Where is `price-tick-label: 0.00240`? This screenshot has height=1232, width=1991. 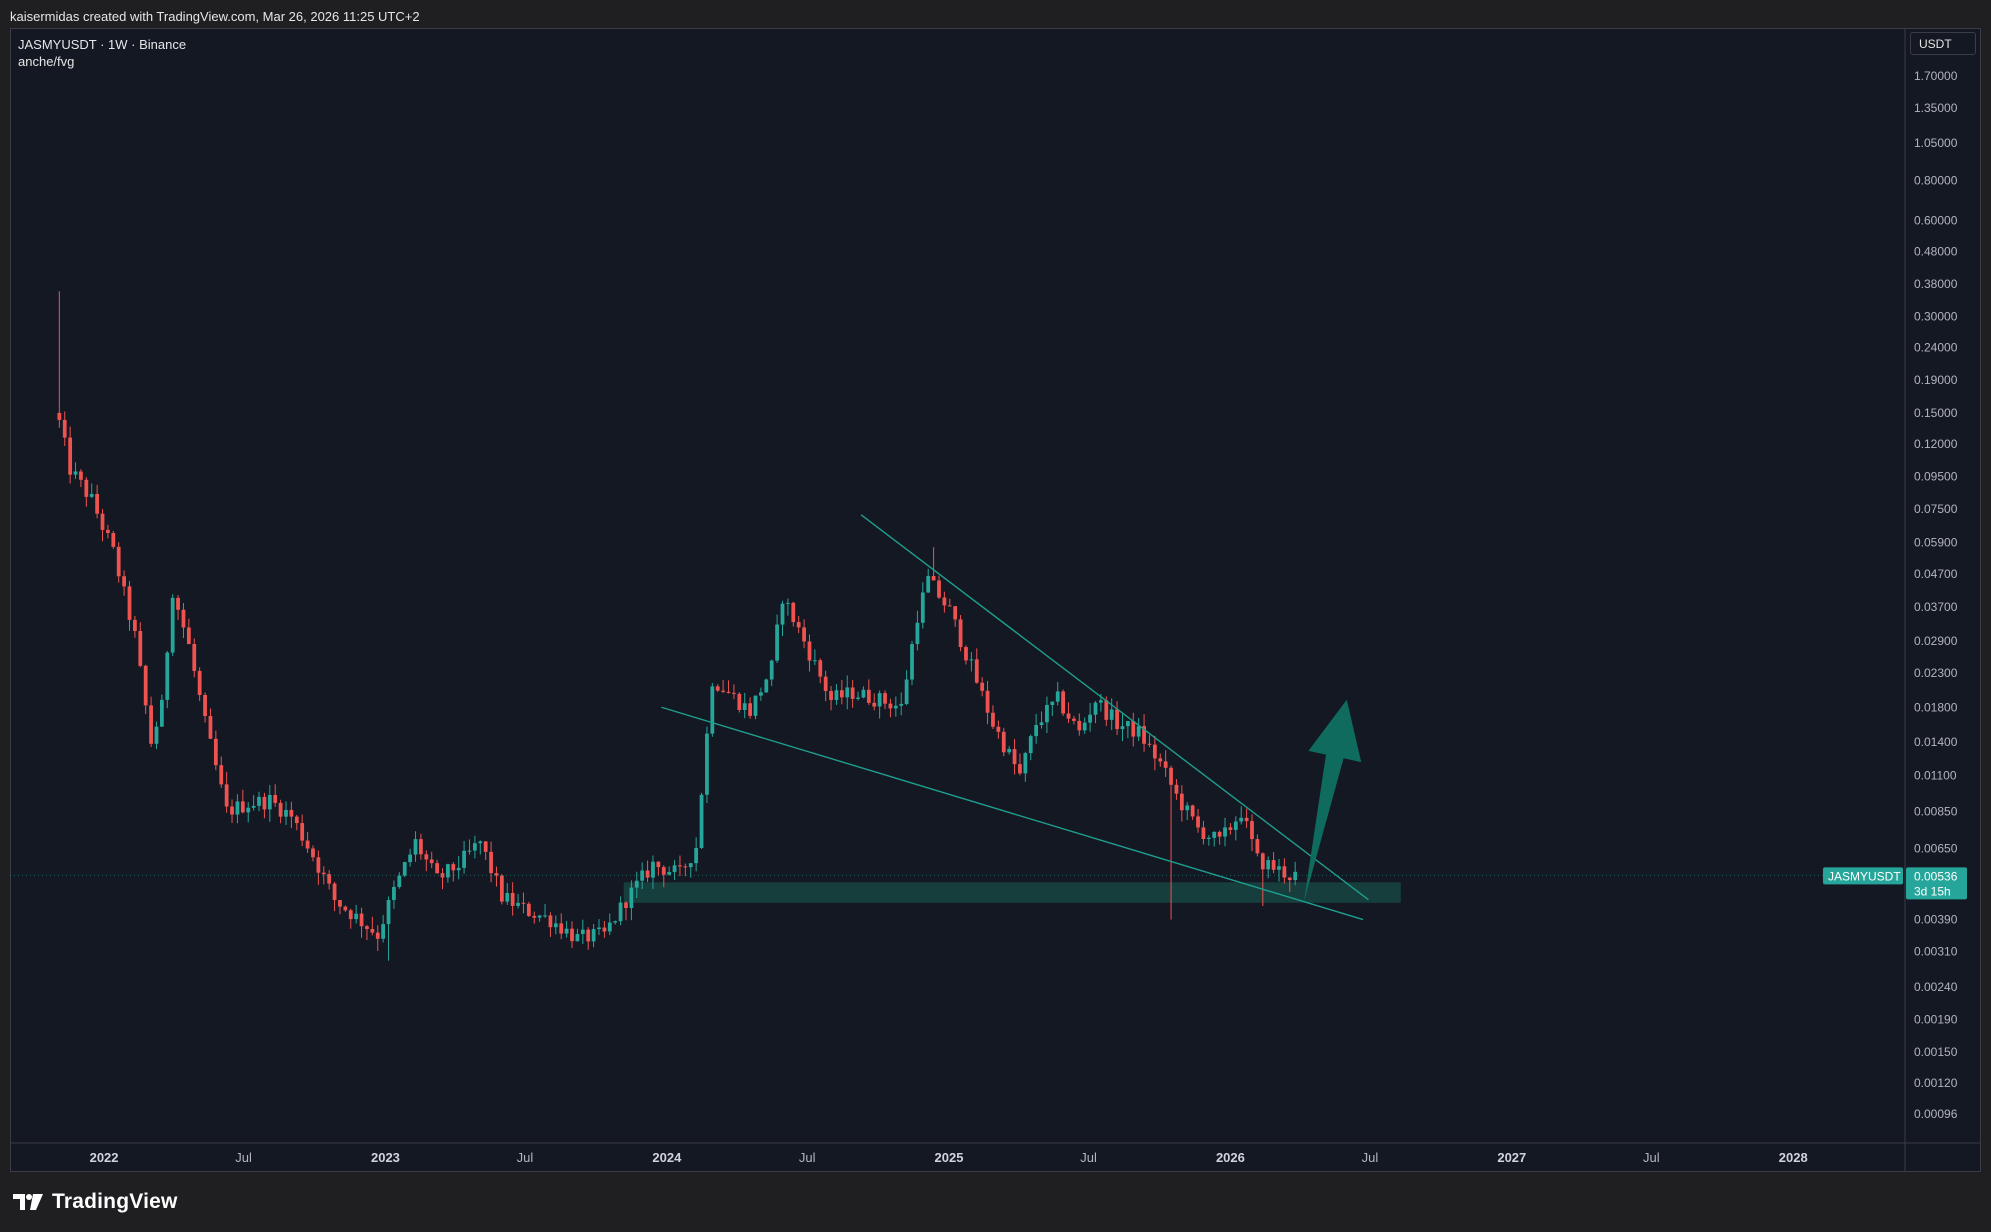 price-tick-label: 0.00240 is located at coordinates (1936, 987).